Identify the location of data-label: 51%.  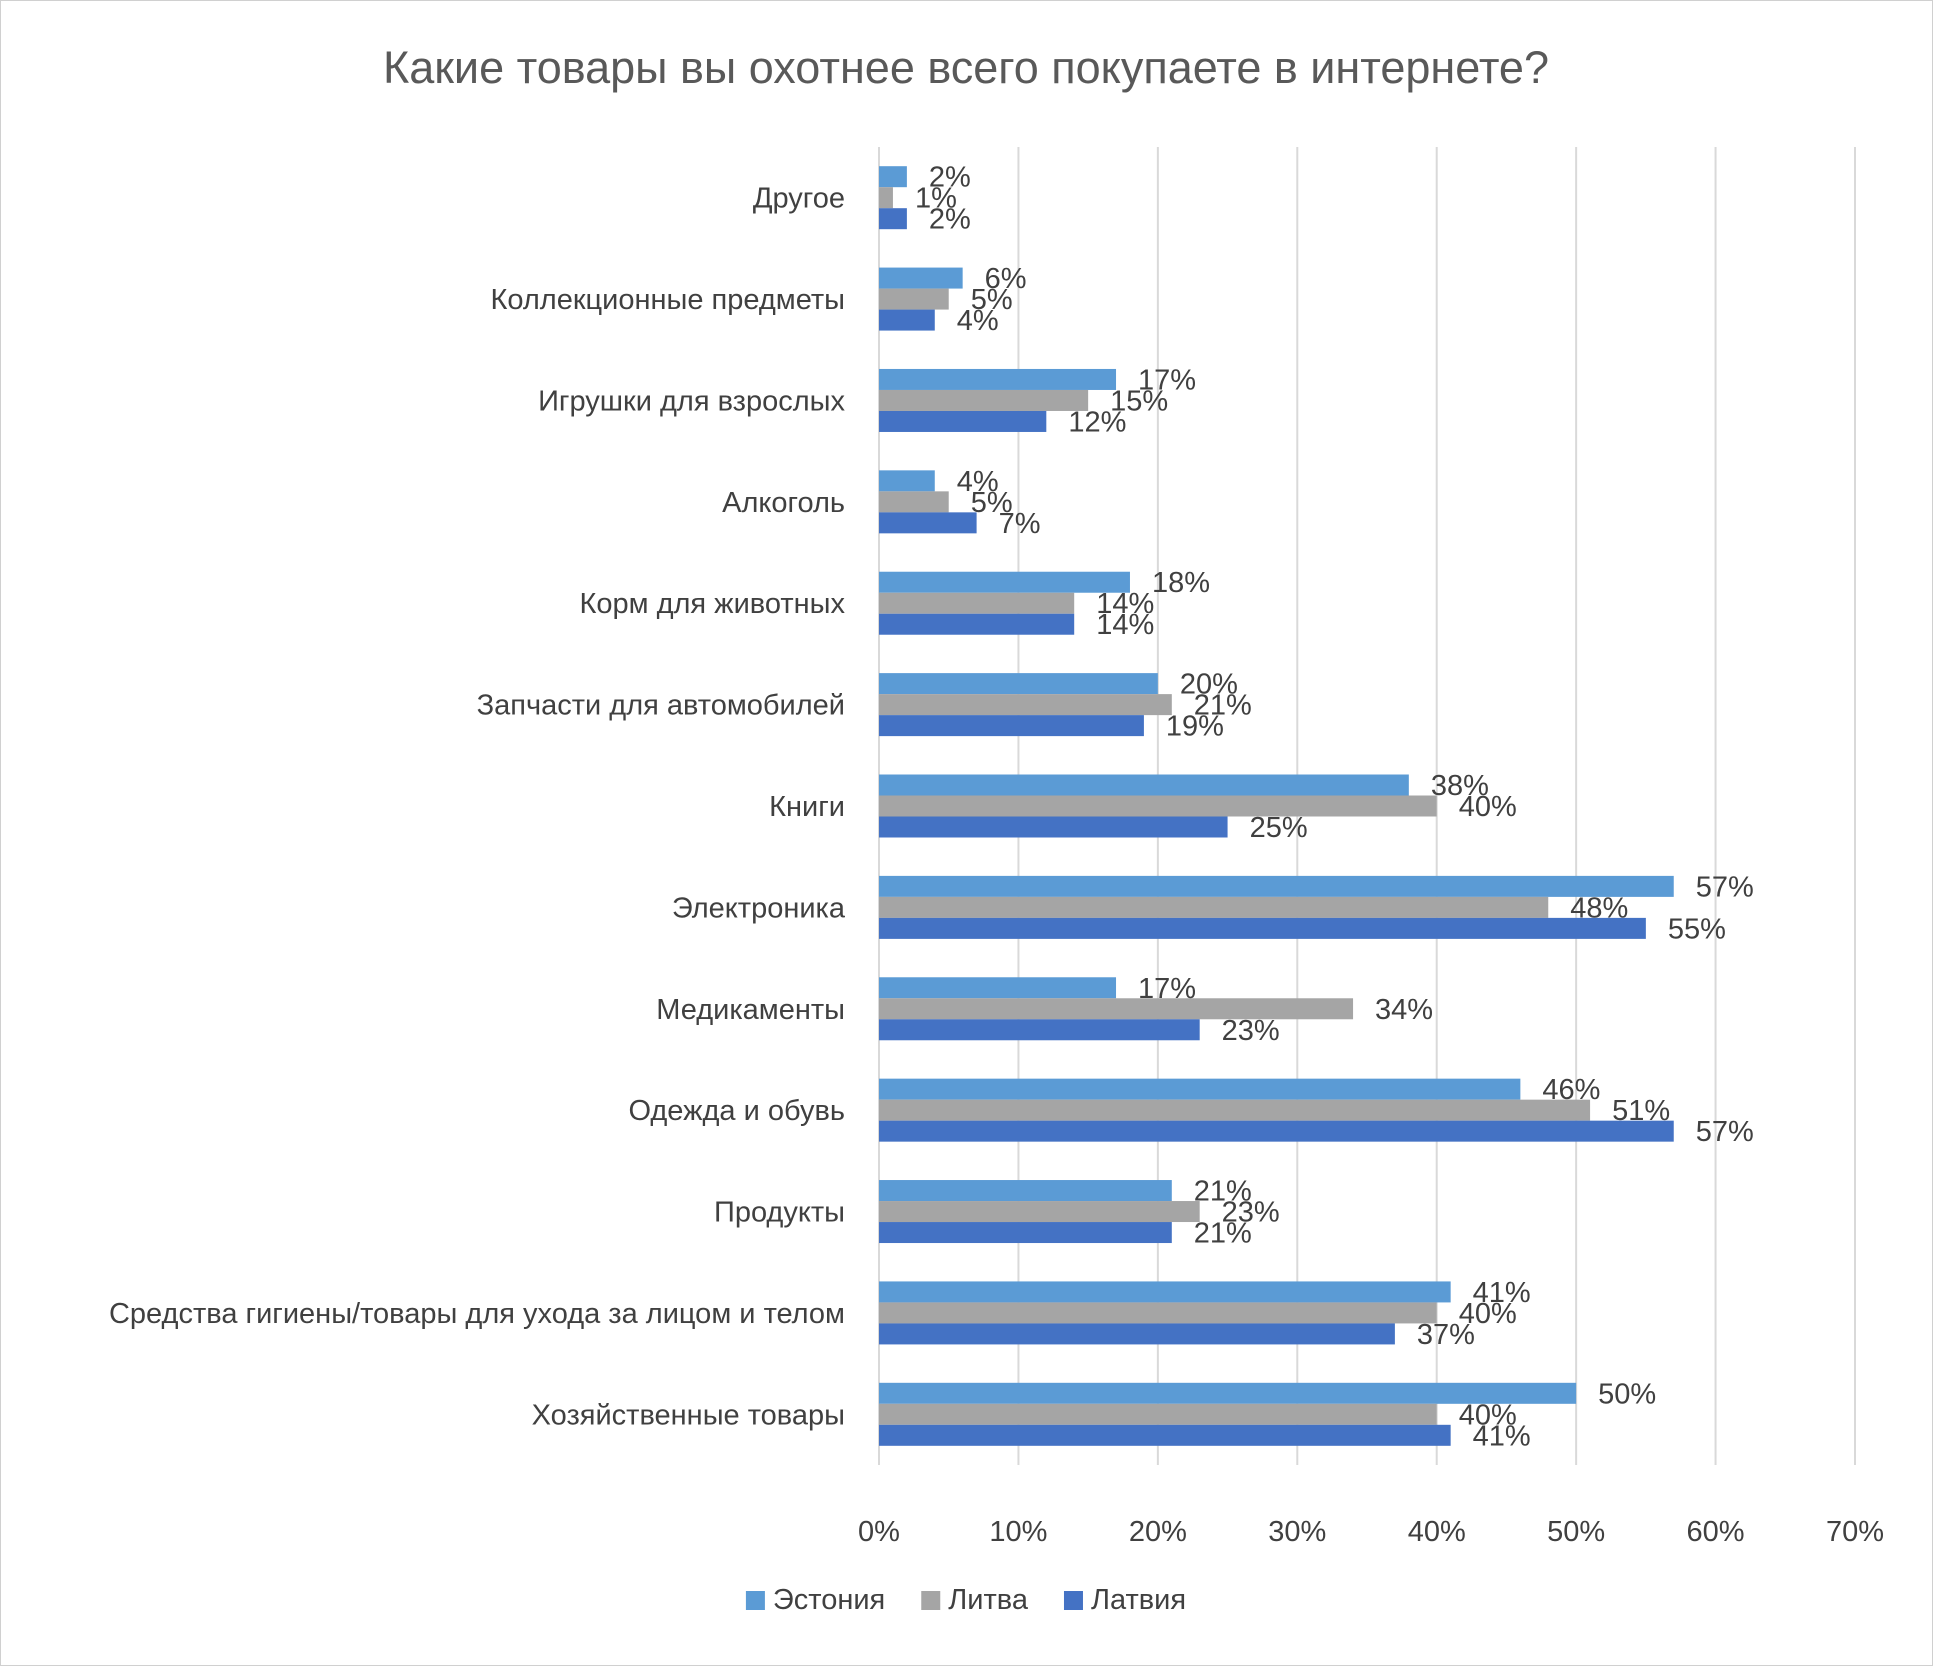
(1641, 1111).